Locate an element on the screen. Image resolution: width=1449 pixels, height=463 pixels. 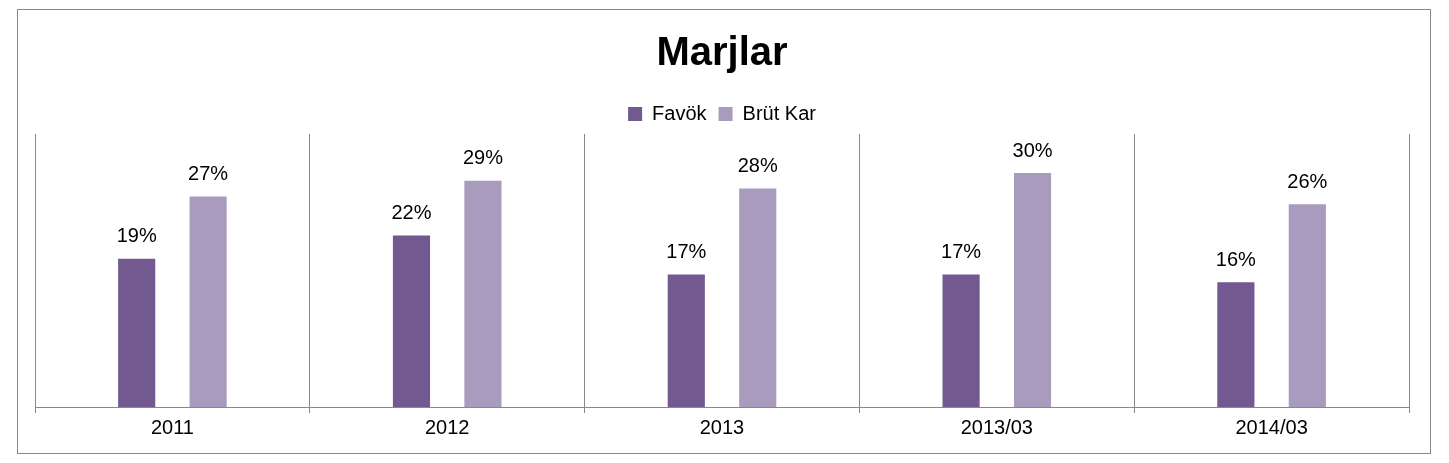
x-tick-label: 2013 is located at coordinates (722, 426).